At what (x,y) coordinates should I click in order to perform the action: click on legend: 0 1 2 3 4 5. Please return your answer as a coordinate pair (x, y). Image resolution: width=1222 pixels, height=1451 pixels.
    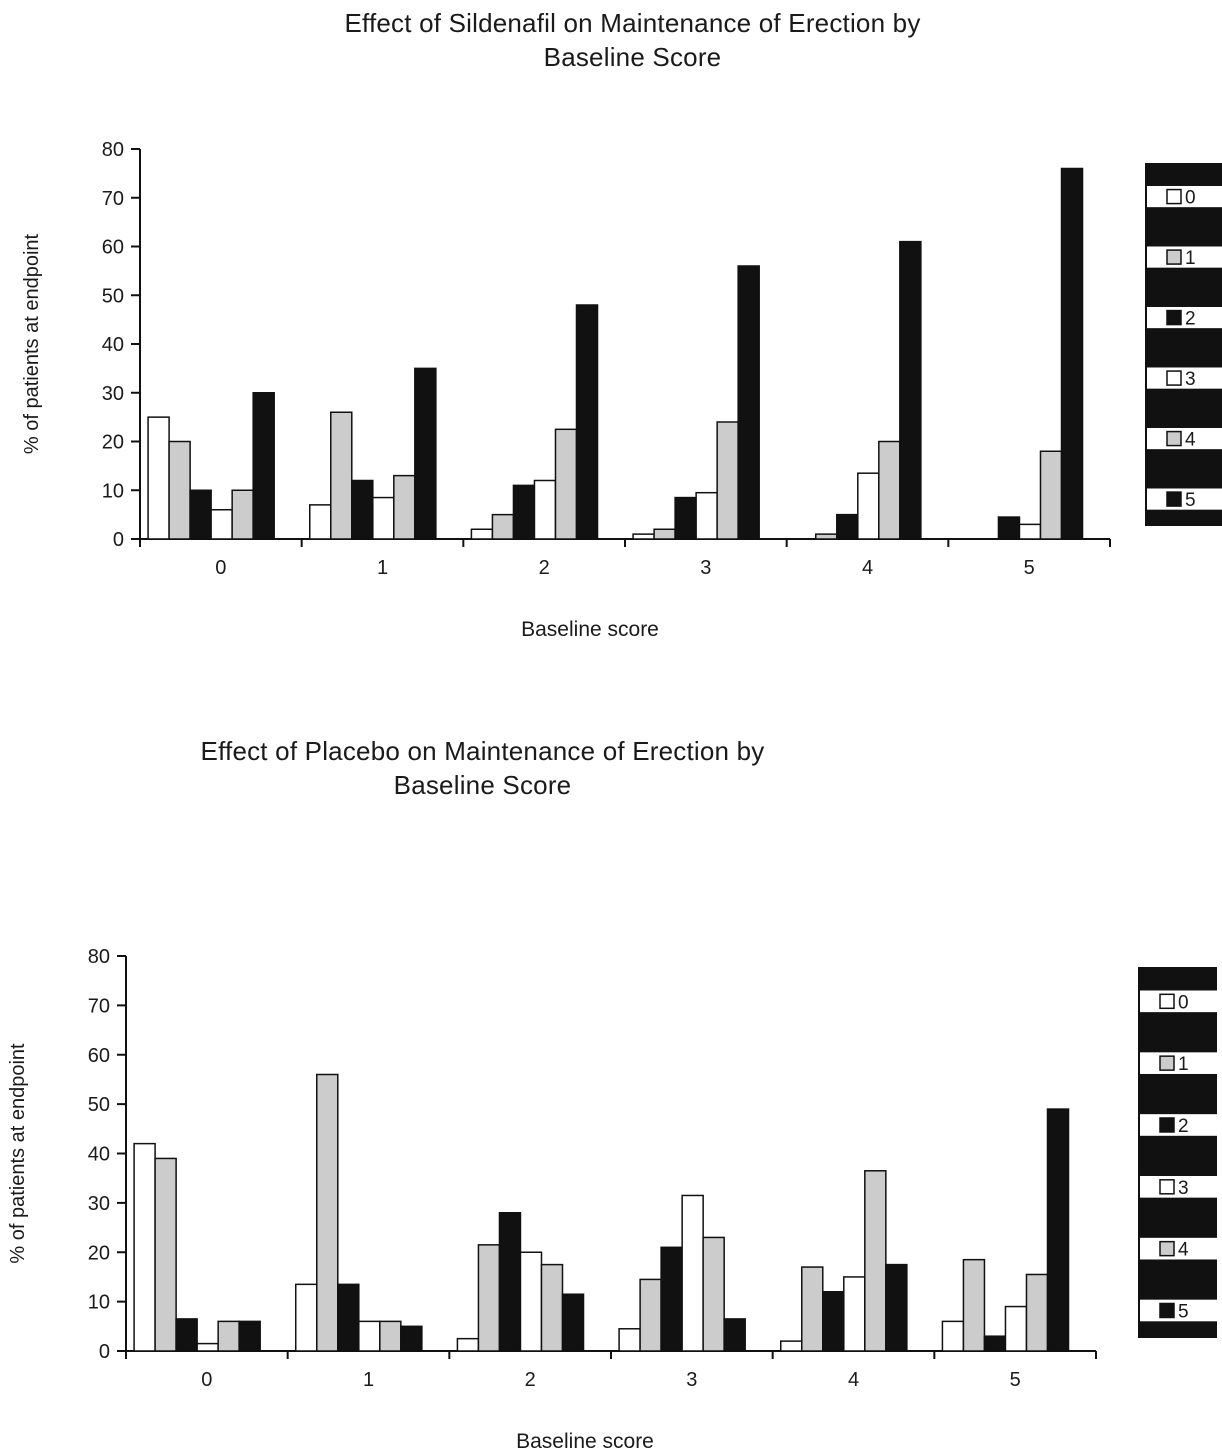
    Looking at the image, I should click on (1183, 344).